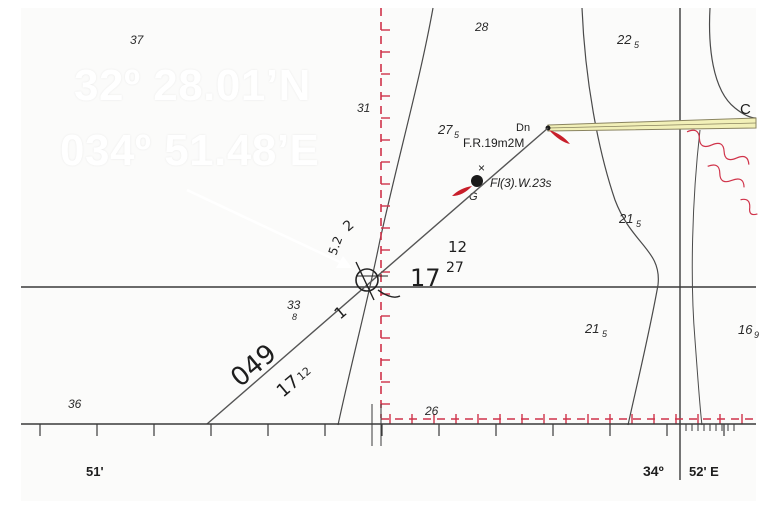 The width and height of the screenshot is (769, 505). Describe the element at coordinates (457, 135) in the screenshot. I see `sounding-27-fraction: 5` at that location.